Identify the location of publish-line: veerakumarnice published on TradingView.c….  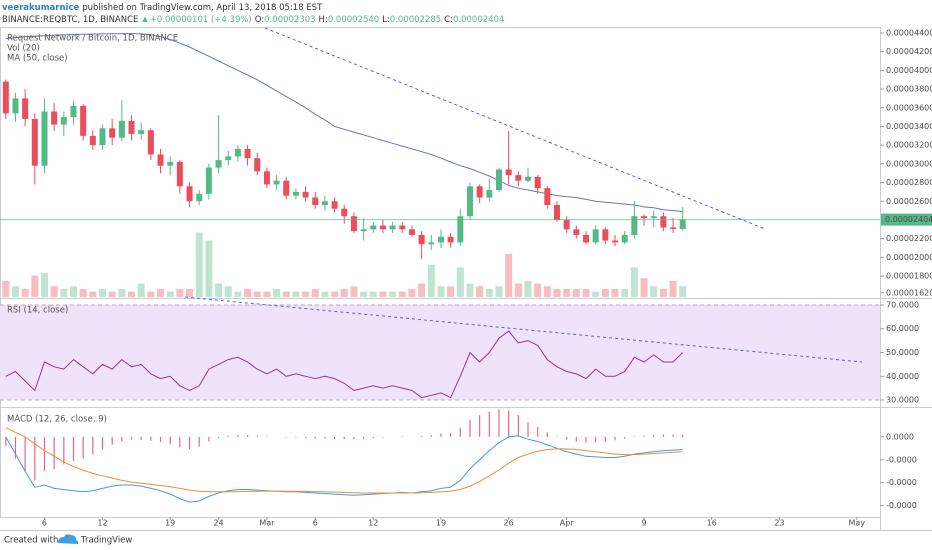
(162, 8).